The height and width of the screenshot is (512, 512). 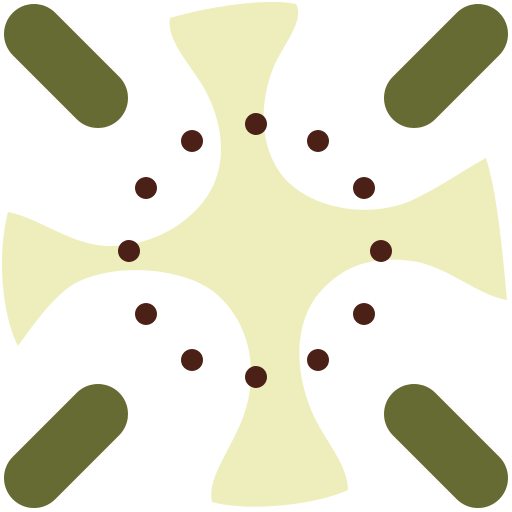 What do you see at coordinates (446, 446) in the screenshot?
I see `ray-bottom-right` at bounding box center [446, 446].